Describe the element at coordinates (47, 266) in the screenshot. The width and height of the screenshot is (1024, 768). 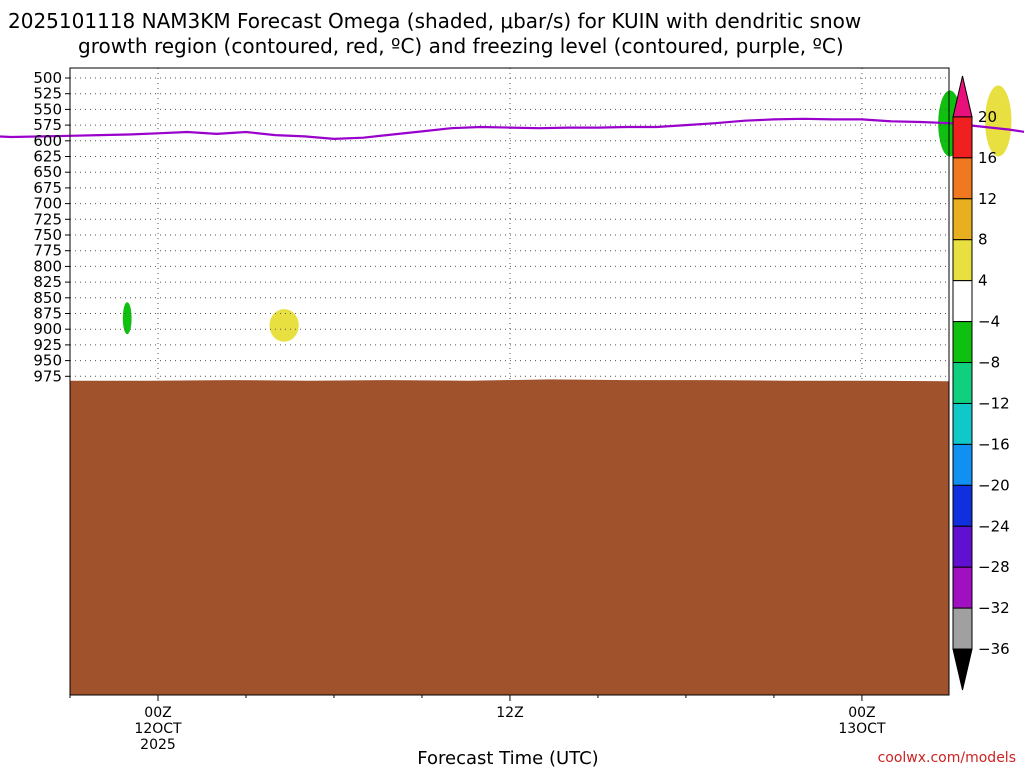
I see `y-tick-label-800: 800` at that location.